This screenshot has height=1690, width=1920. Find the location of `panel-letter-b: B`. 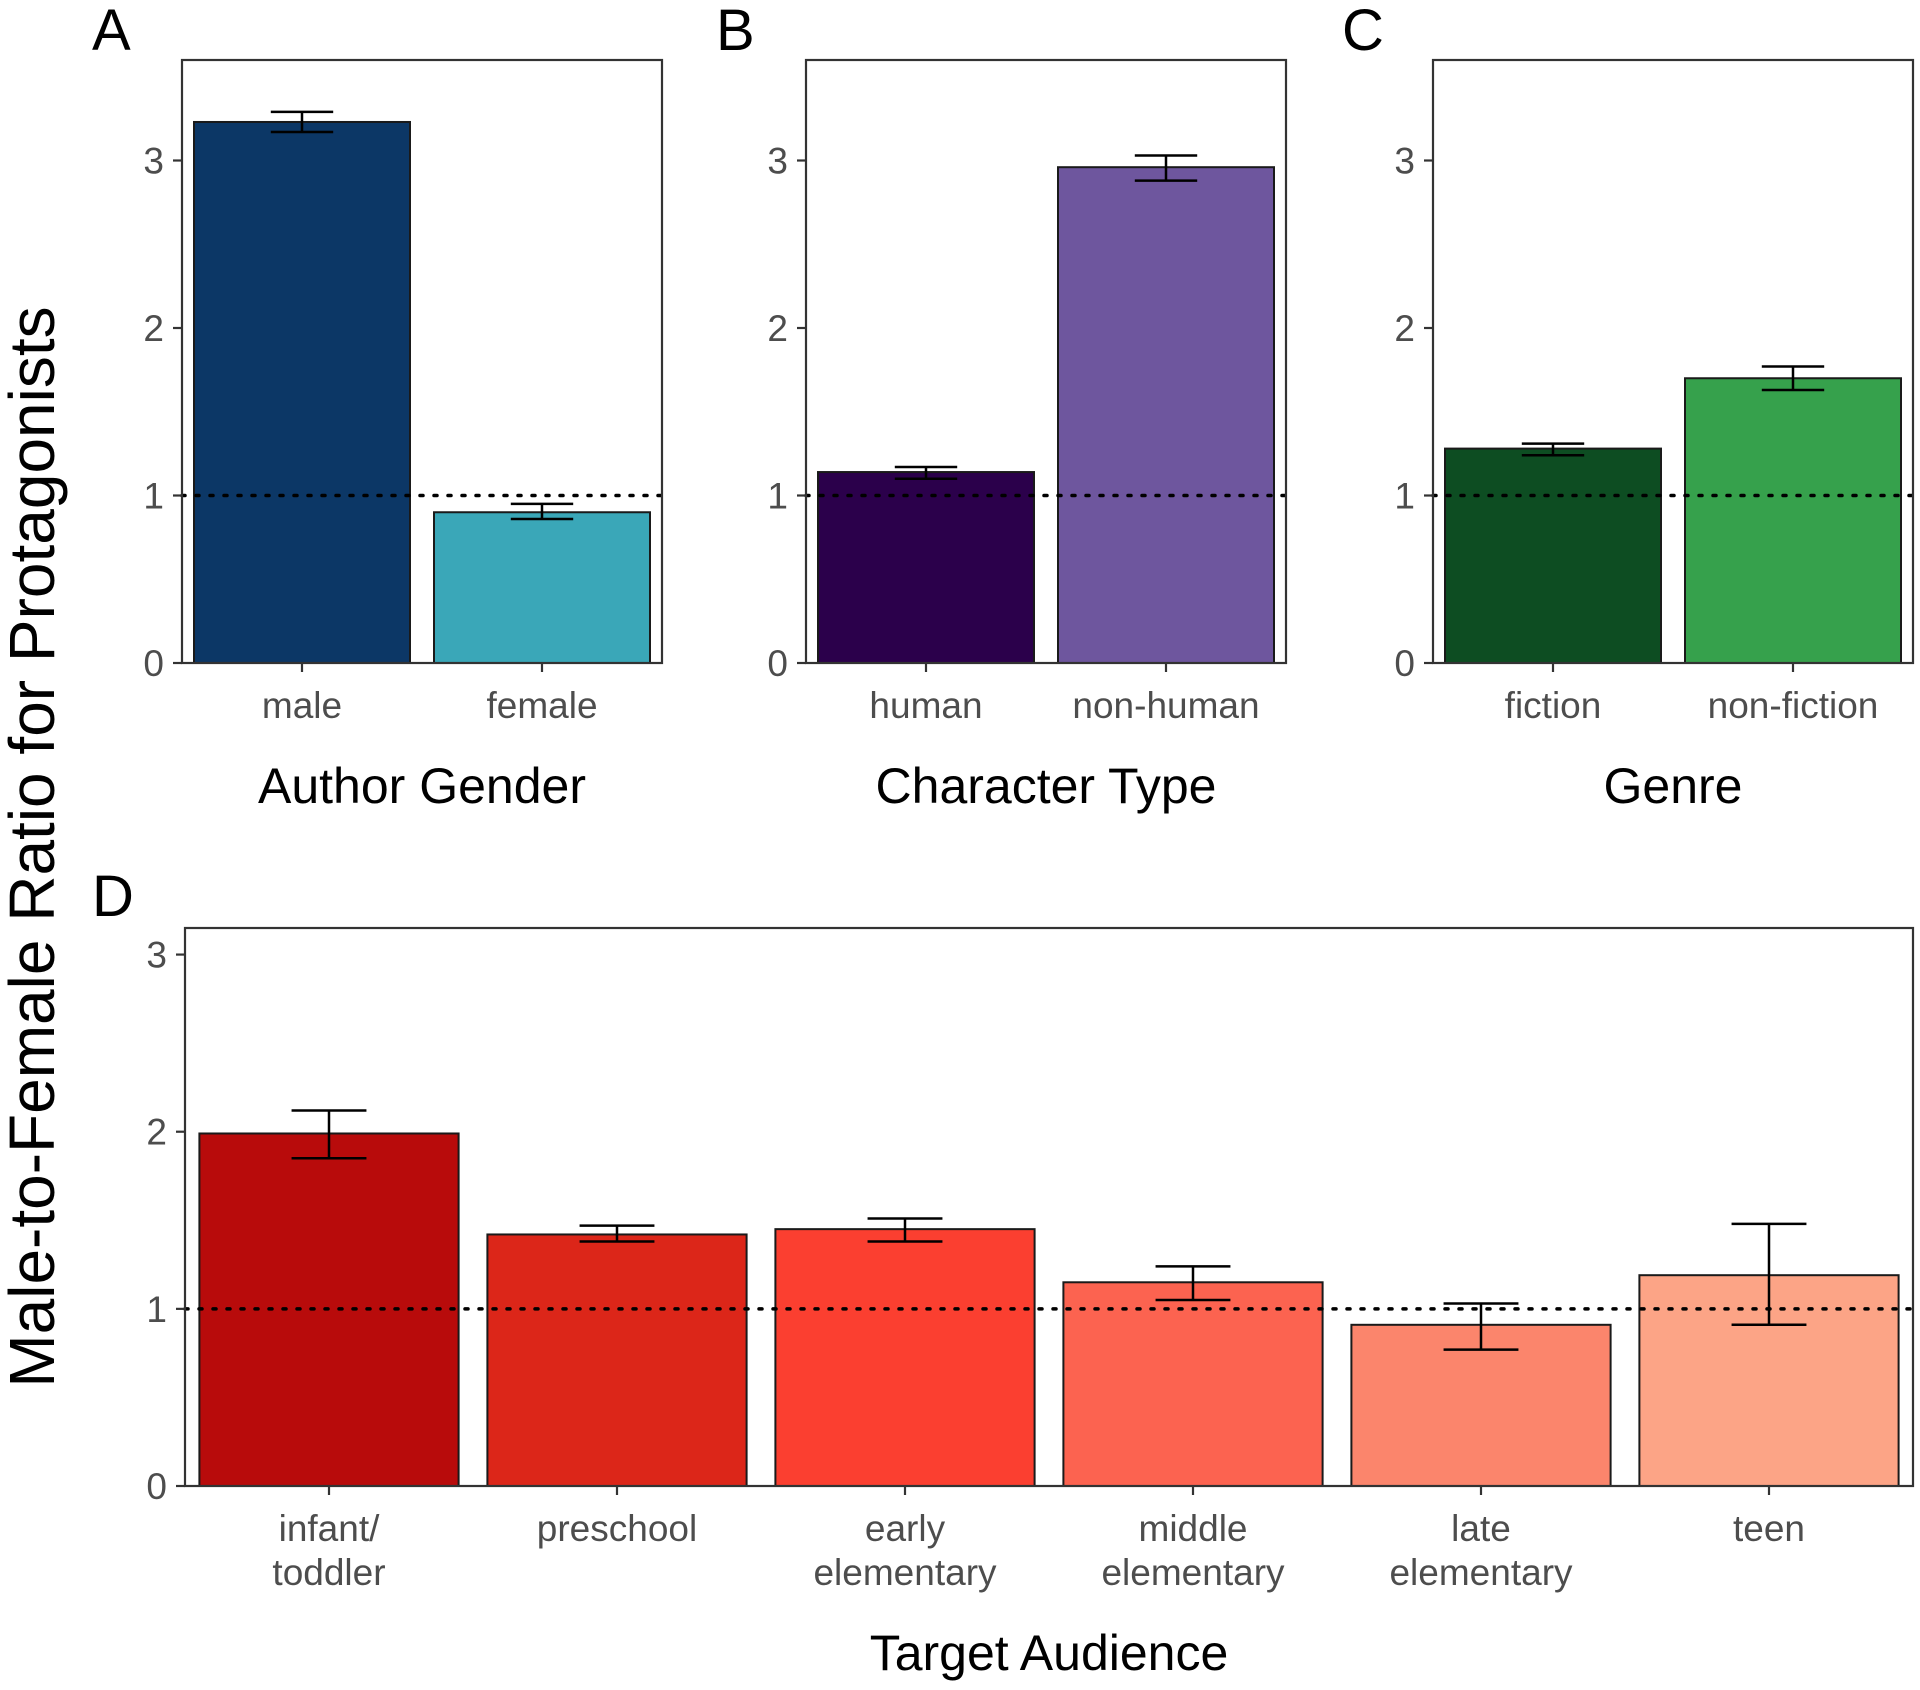

panel-letter-b: B is located at coordinates (735, 31).